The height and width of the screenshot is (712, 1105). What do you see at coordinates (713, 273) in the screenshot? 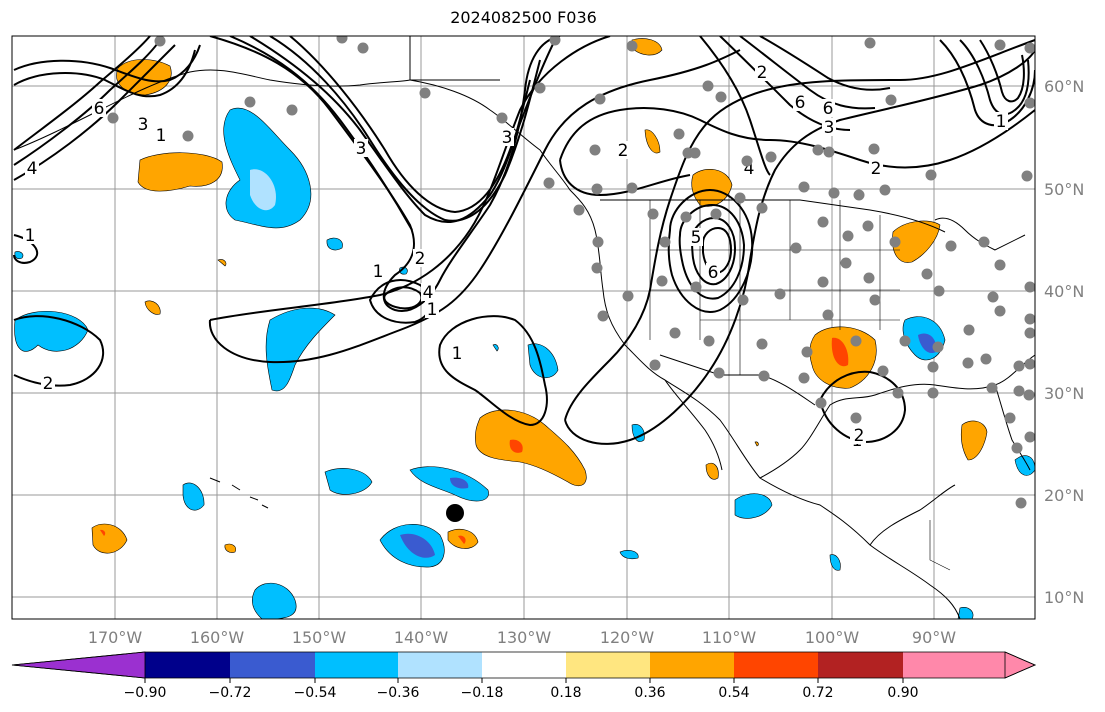
I see `contour-label: 6` at bounding box center [713, 273].